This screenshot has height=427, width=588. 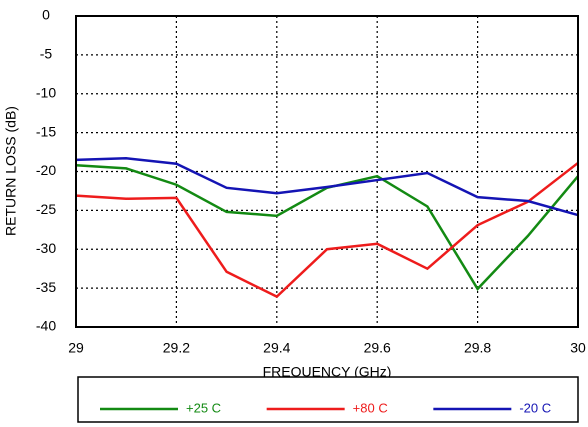 What do you see at coordinates (11, 171) in the screenshot?
I see `y-axis-label: RETURN LOSS (dB)` at bounding box center [11, 171].